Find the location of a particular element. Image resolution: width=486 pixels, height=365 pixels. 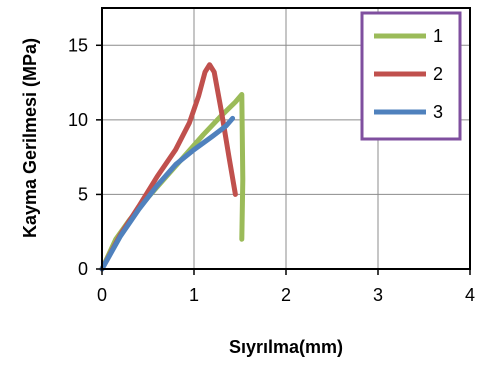

x-tick-label: 3 is located at coordinates (378, 295).